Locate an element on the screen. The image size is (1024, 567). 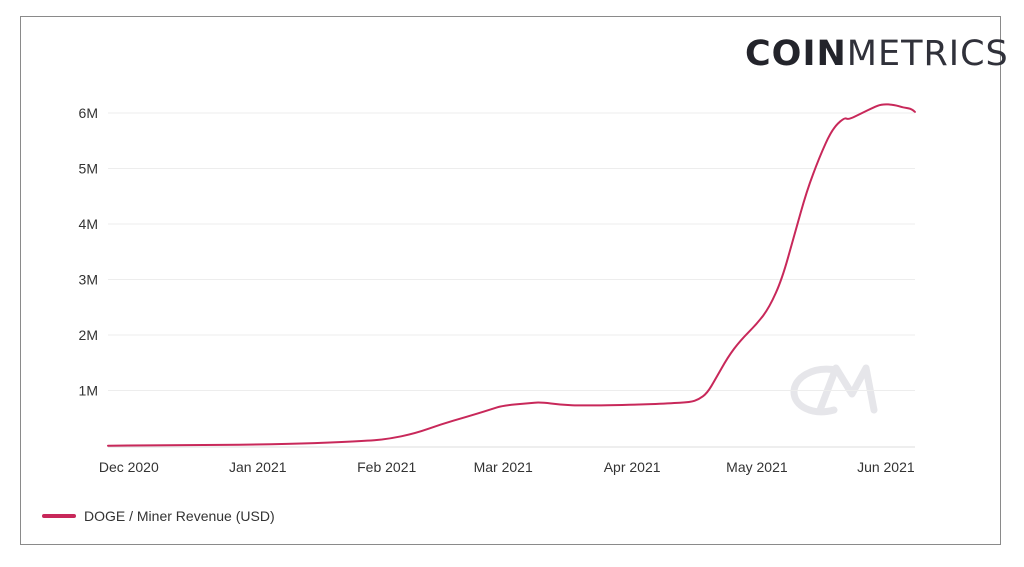
watermark-m-stroke is located at coordinates (847, 389).